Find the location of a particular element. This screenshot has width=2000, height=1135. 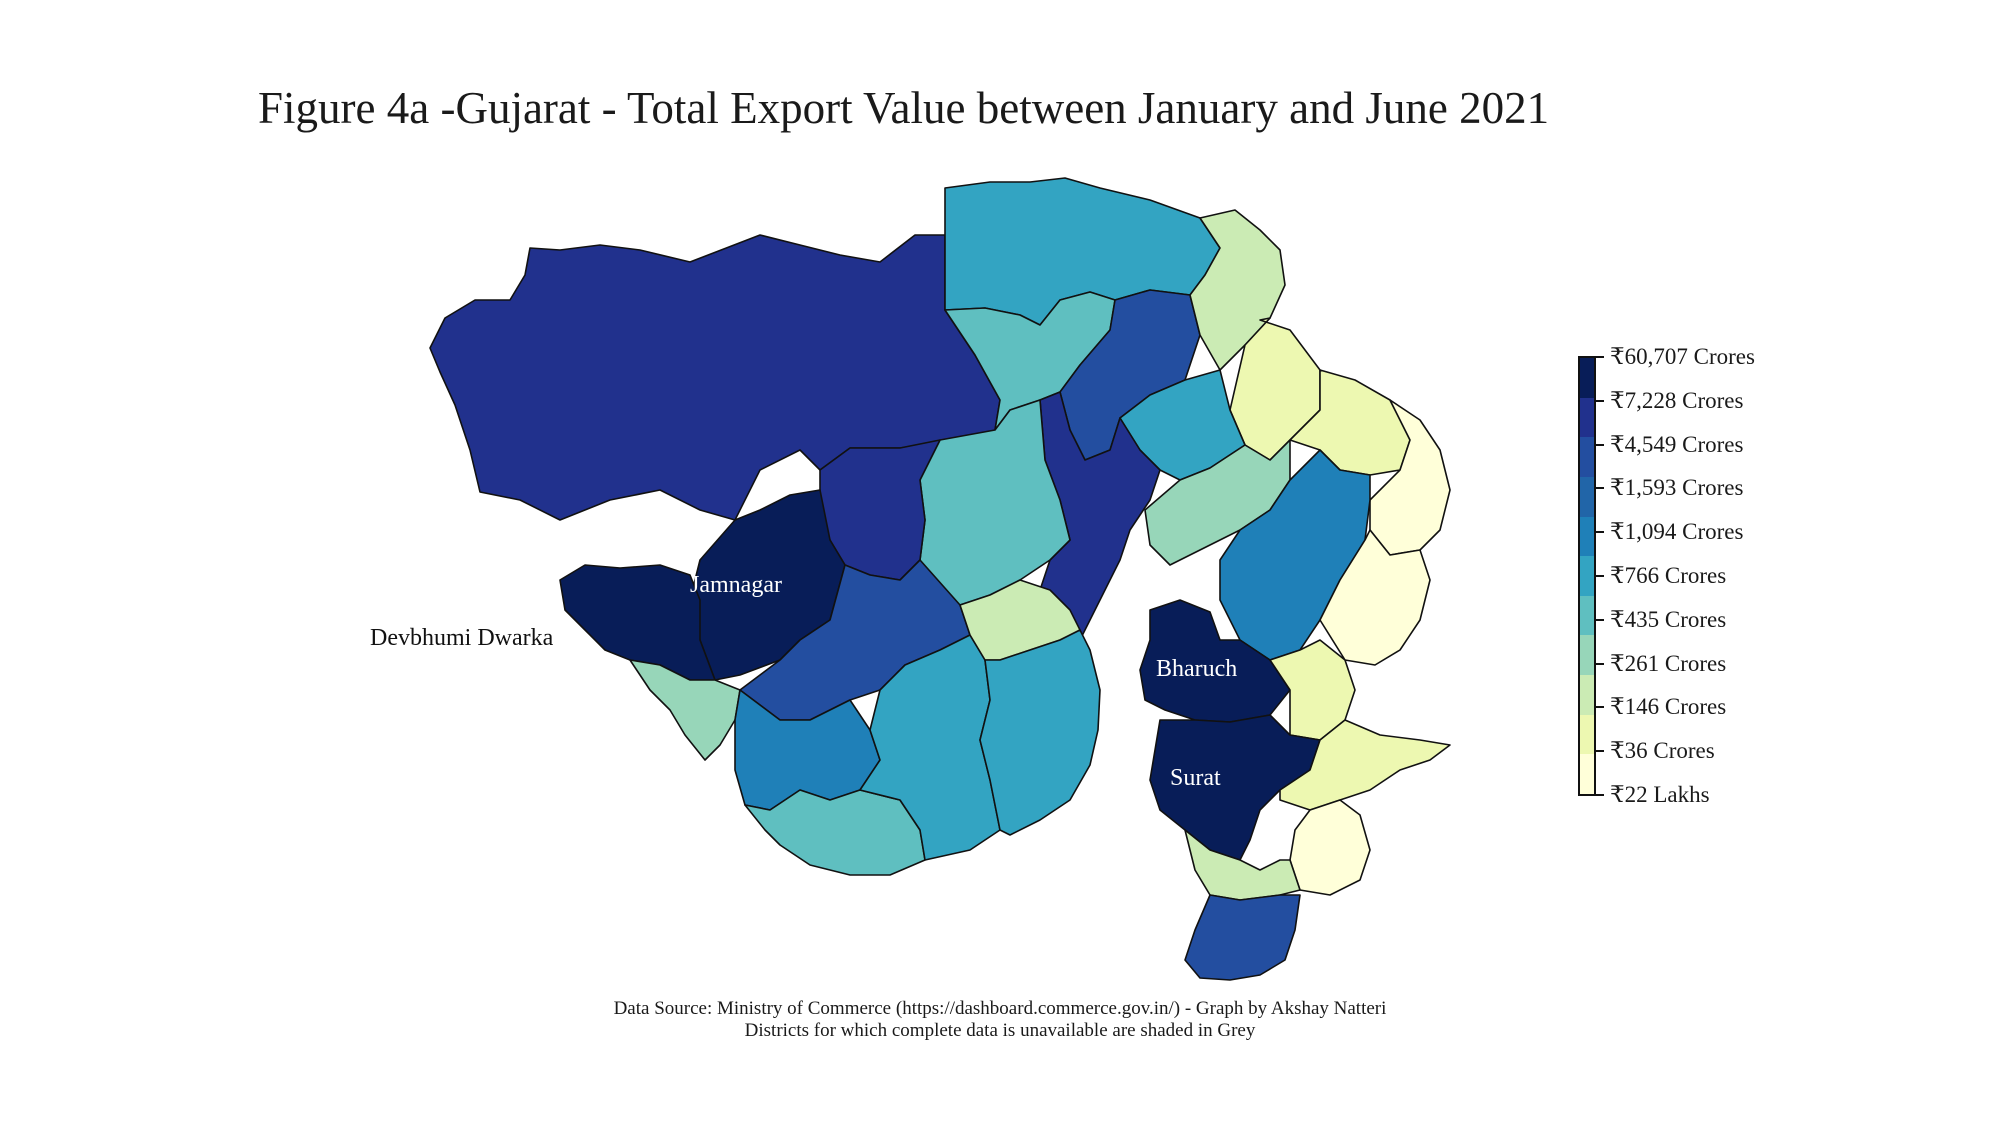

legend-colorbar is located at coordinates (1587, 576).